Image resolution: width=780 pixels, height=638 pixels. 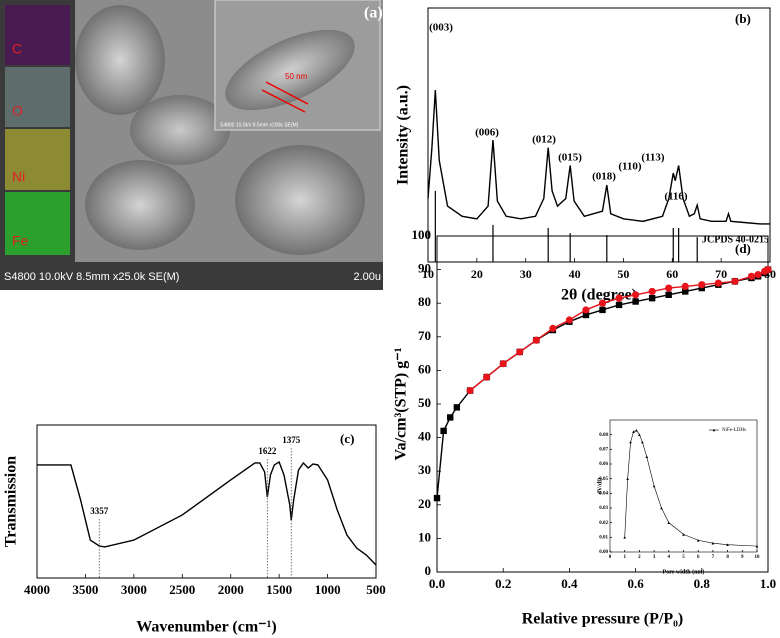 What do you see at coordinates (347, 438) in the screenshot?
I see `panel-label: (c)` at bounding box center [347, 438].